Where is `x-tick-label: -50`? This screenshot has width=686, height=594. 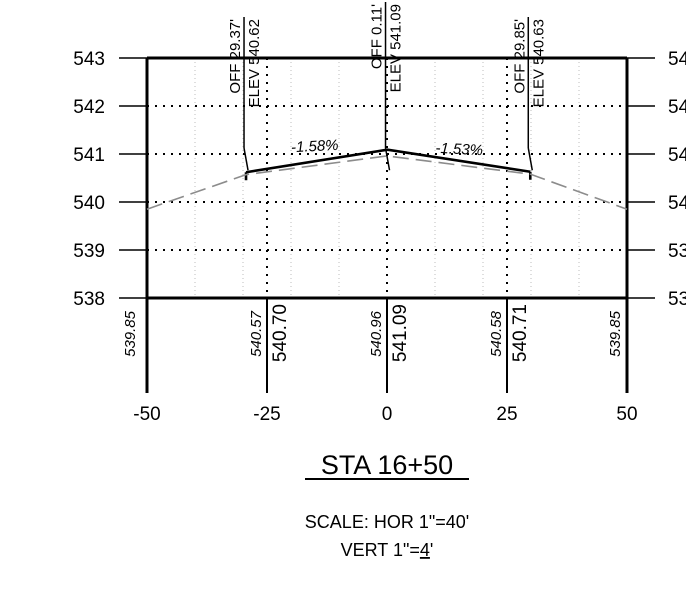 x-tick-label: -50 is located at coordinates (146, 414).